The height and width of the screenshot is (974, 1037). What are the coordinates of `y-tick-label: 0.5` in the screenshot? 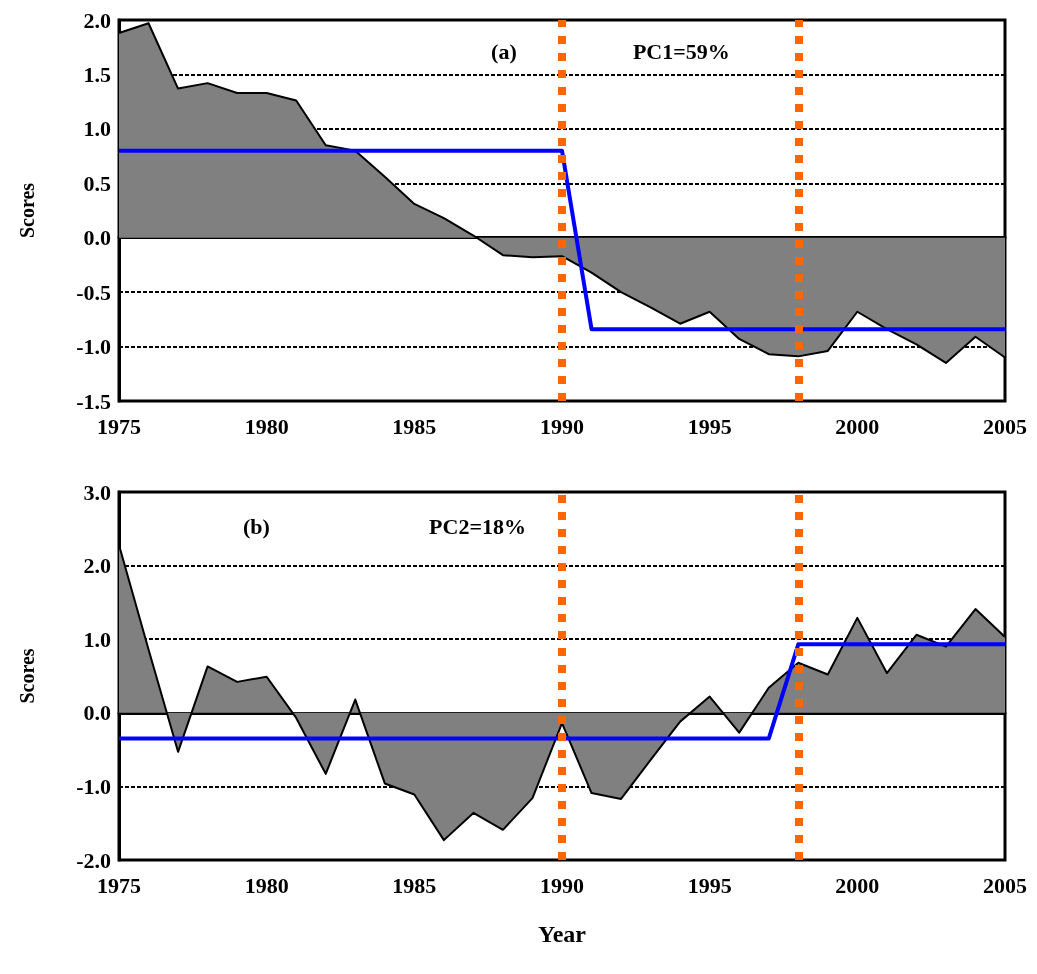 It's located at (97, 183).